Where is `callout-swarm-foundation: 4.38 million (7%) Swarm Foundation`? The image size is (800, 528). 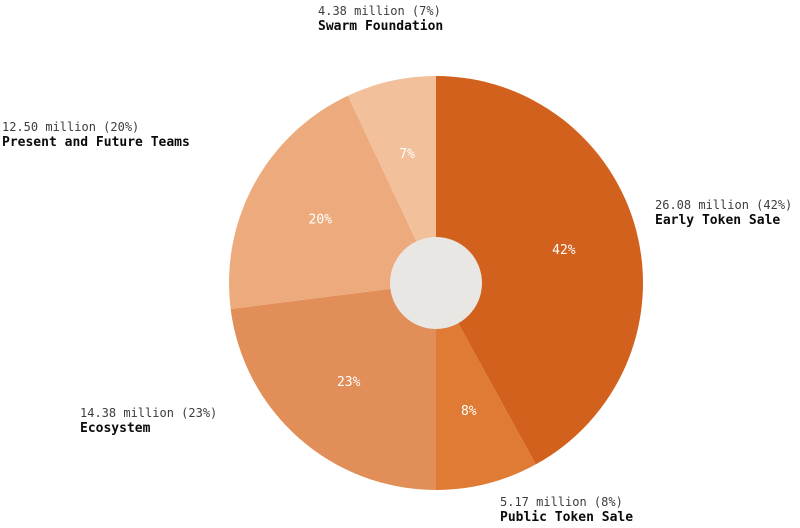 callout-swarm-foundation: 4.38 million (7%) Swarm Foundation is located at coordinates (380, 19).